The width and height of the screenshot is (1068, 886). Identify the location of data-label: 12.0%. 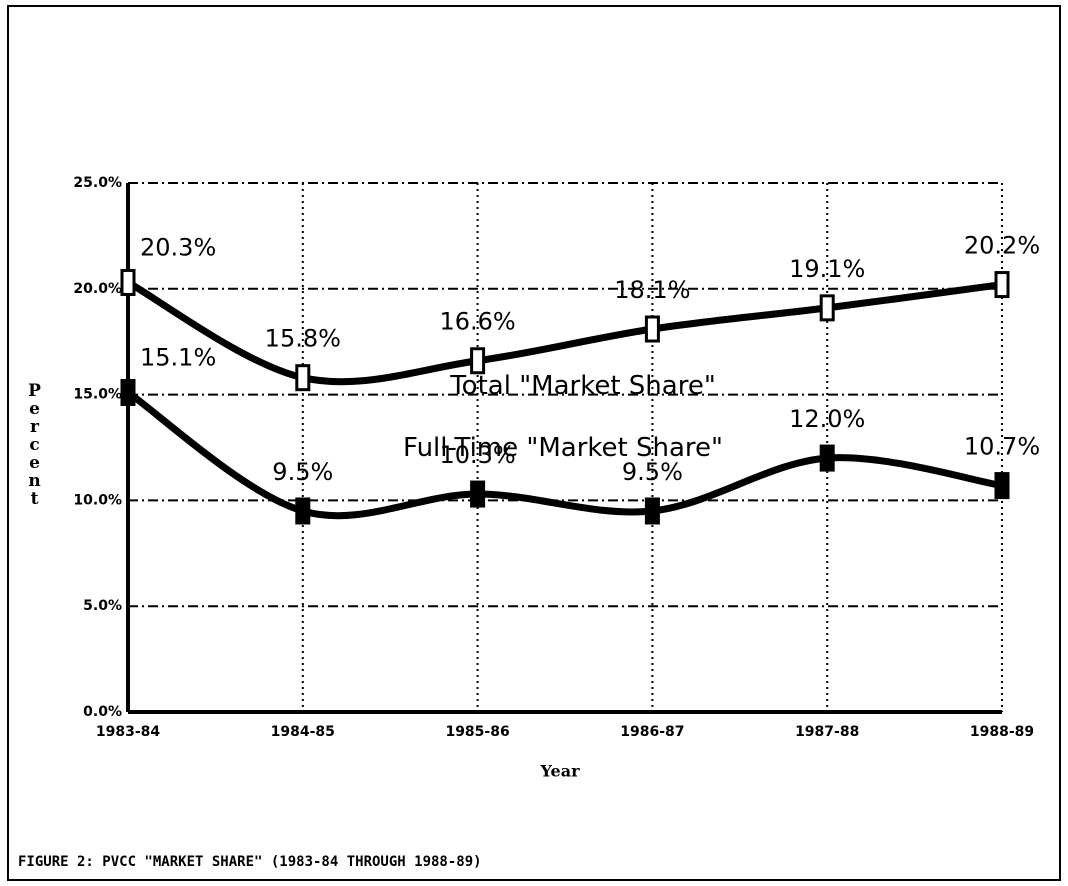
(827, 419).